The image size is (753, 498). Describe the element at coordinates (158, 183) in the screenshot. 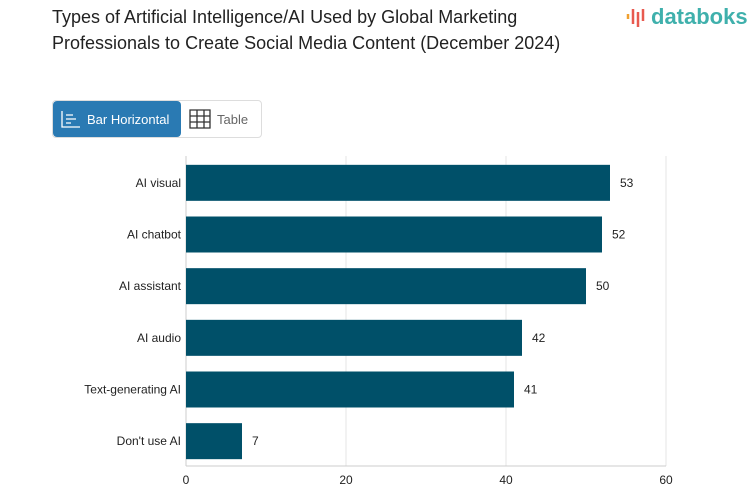

I see `category-label: AI visual` at that location.